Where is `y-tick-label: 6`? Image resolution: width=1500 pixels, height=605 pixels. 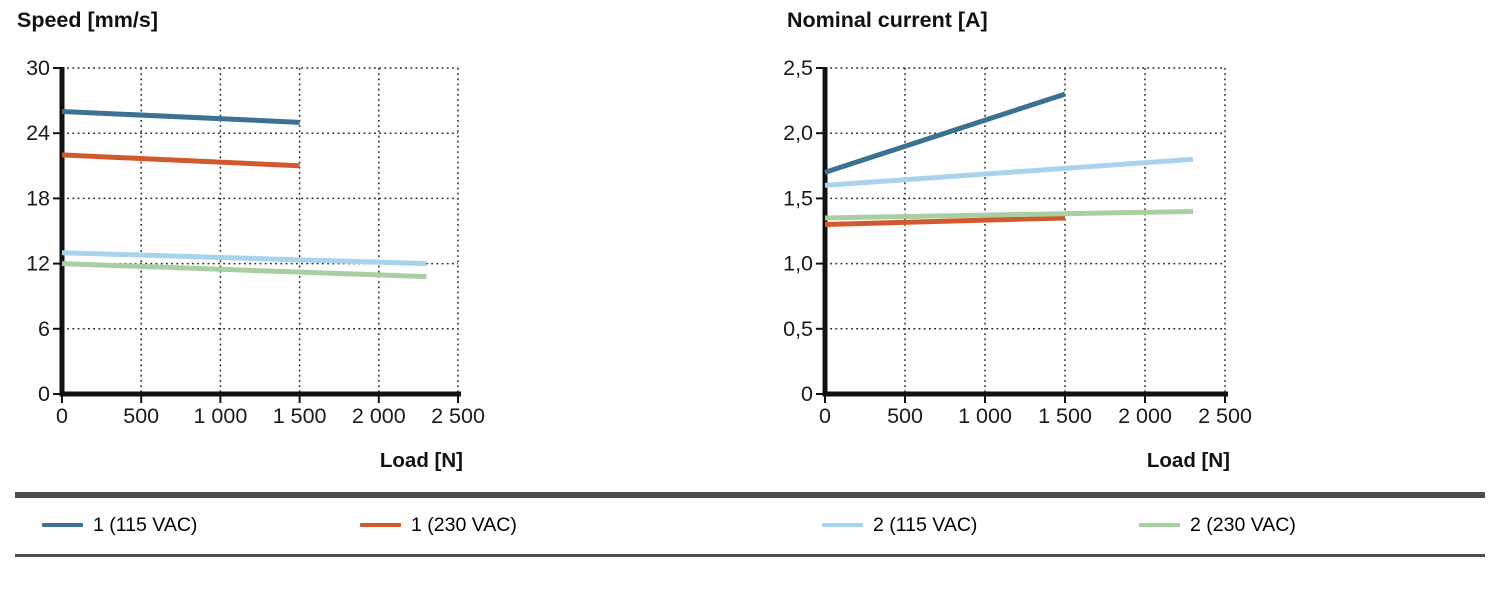 y-tick-label: 6 is located at coordinates (44, 329).